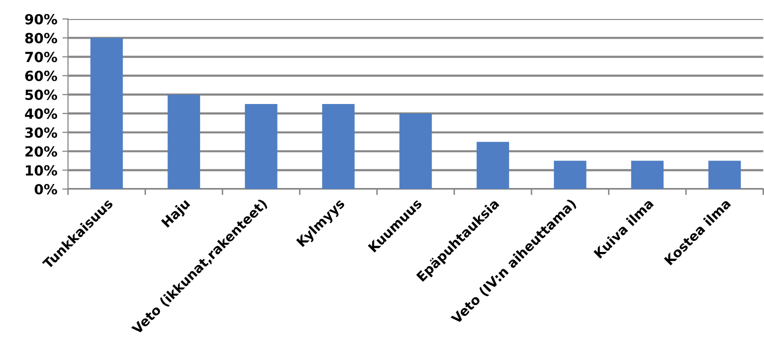 Image resolution: width=764 pixels, height=345 pixels. What do you see at coordinates (41, 95) in the screenshot?
I see `y-tick-label: 50%` at bounding box center [41, 95].